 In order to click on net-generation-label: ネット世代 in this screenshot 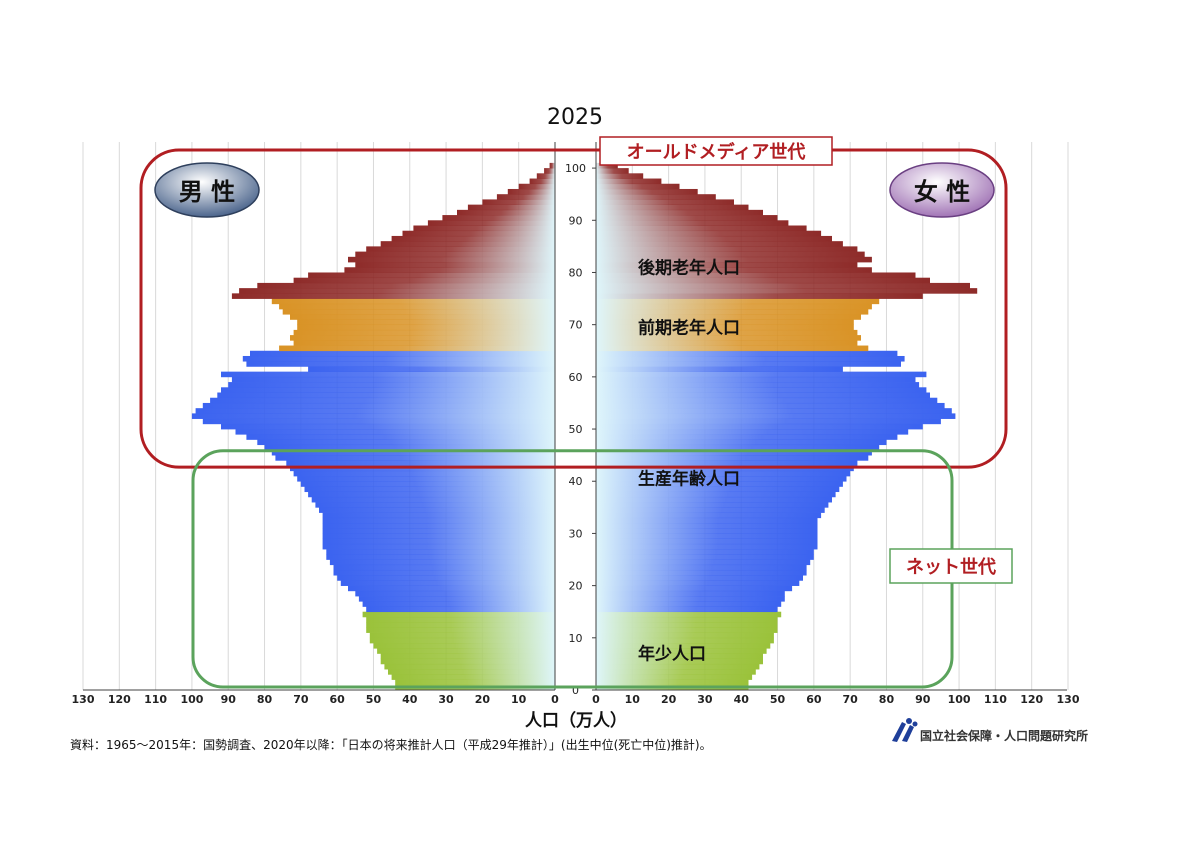, I will do `click(951, 567)`.